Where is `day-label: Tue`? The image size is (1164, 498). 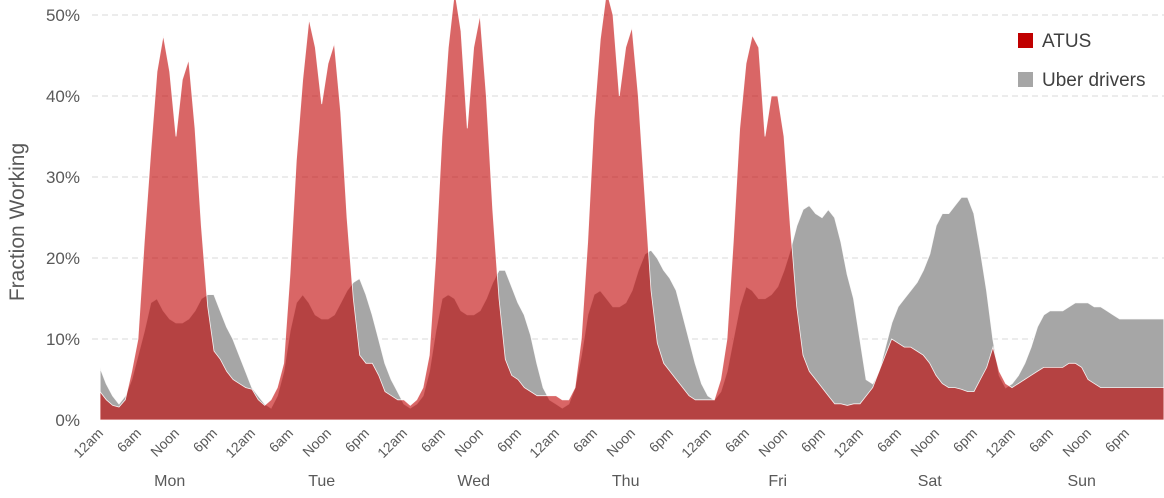 day-label: Tue is located at coordinates (321, 481).